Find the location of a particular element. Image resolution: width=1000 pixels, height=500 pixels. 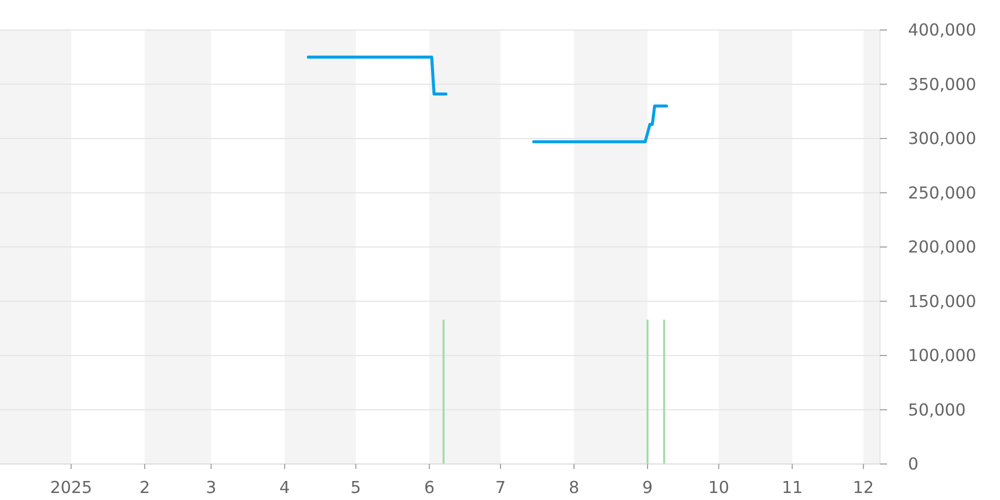

x-tick-label: 12 is located at coordinates (863, 487).